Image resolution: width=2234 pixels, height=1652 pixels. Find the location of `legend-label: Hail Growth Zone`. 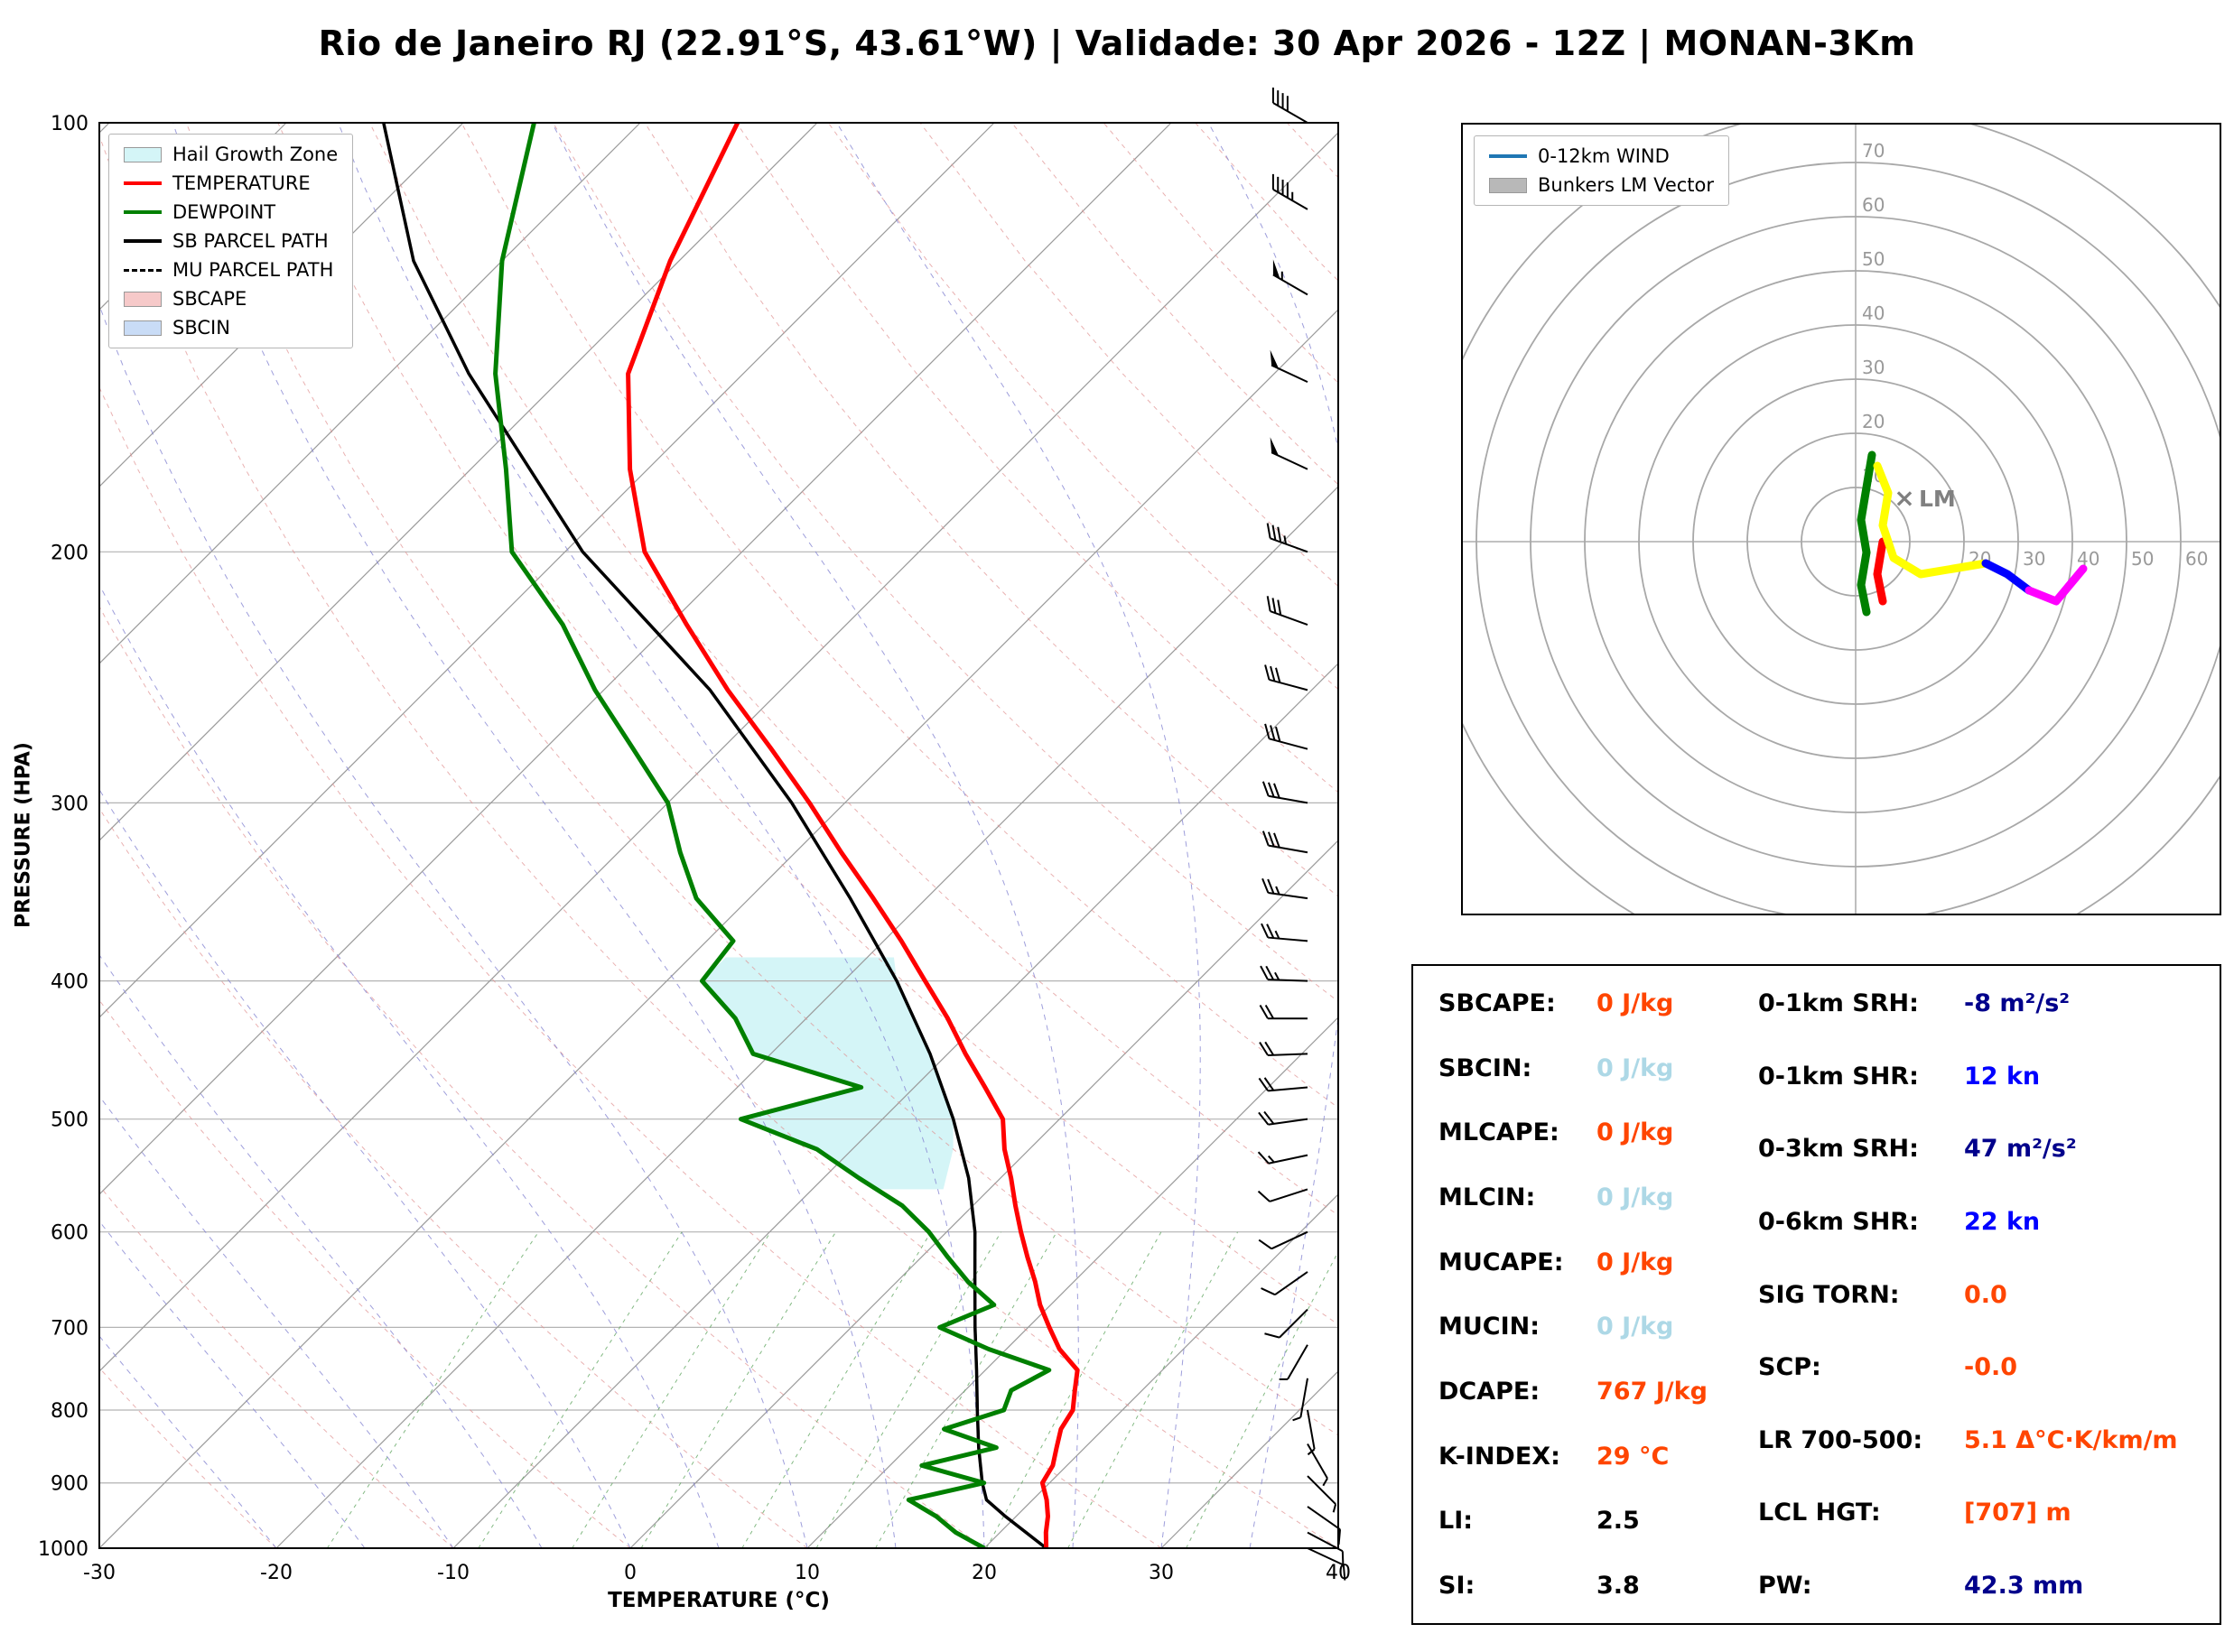

legend-label: Hail Growth Zone is located at coordinates (255, 154).